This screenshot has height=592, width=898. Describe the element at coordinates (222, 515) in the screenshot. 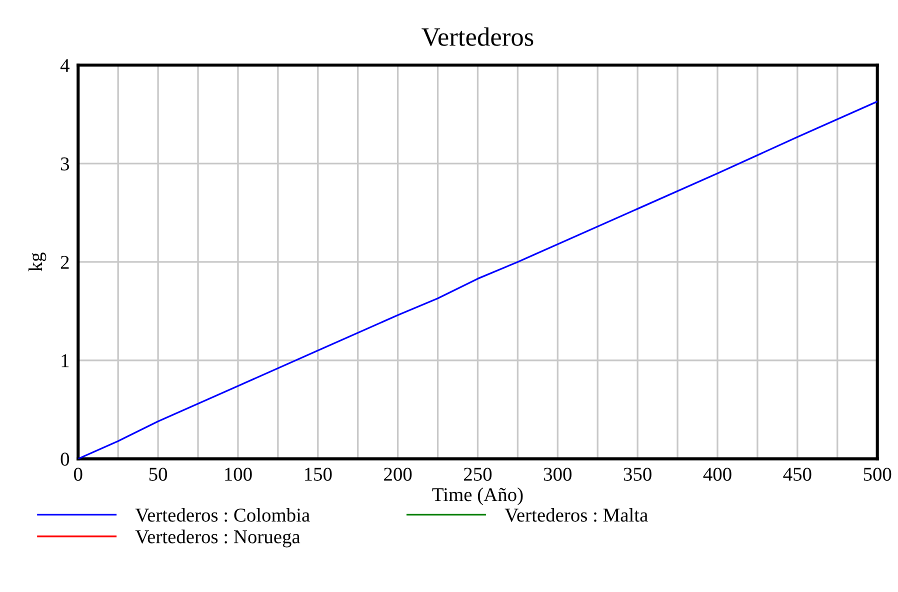

I see `legend-label: Vertederos : Colombia` at that location.